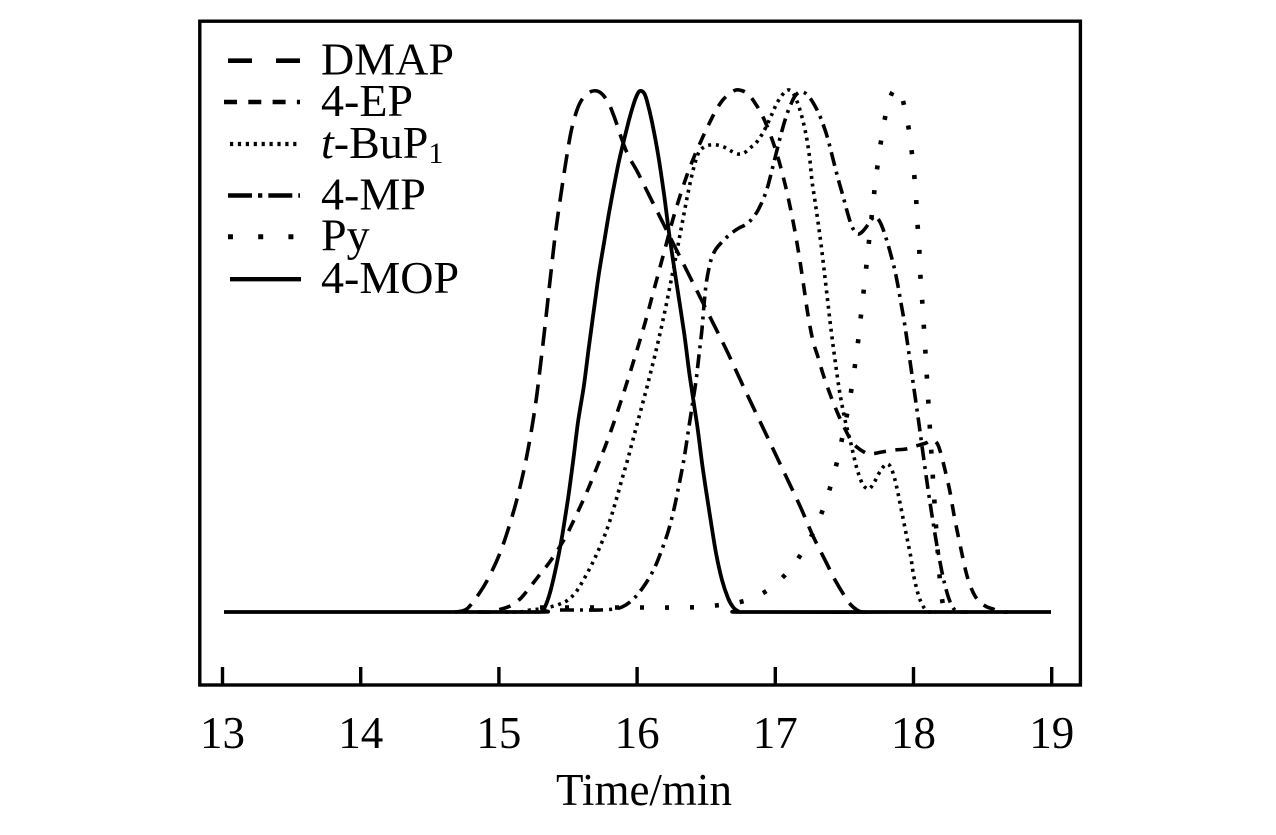 This screenshot has width=1276, height=835. What do you see at coordinates (222, 733) in the screenshot?
I see `svg-text: 13` at bounding box center [222, 733].